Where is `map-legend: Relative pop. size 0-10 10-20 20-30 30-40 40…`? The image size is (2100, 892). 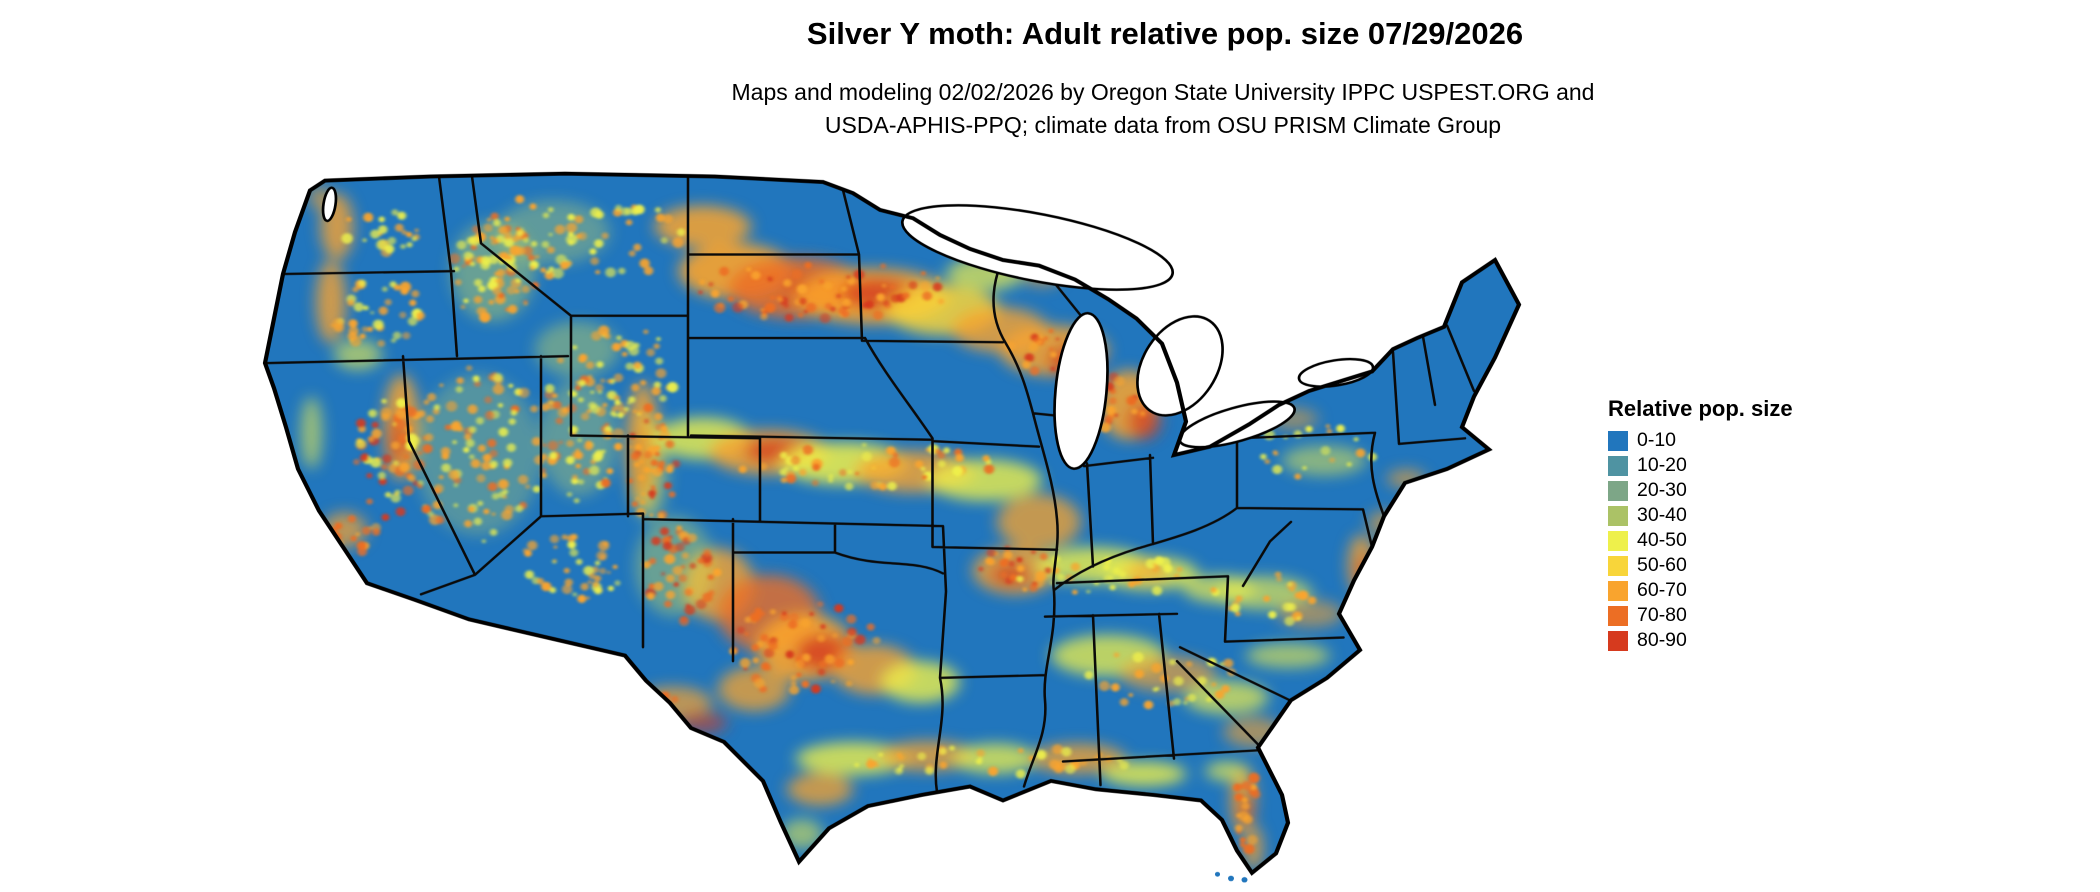
map-legend: Relative pop. size 0-10 10-20 20-30 30-40 40… is located at coordinates (1738, 525).